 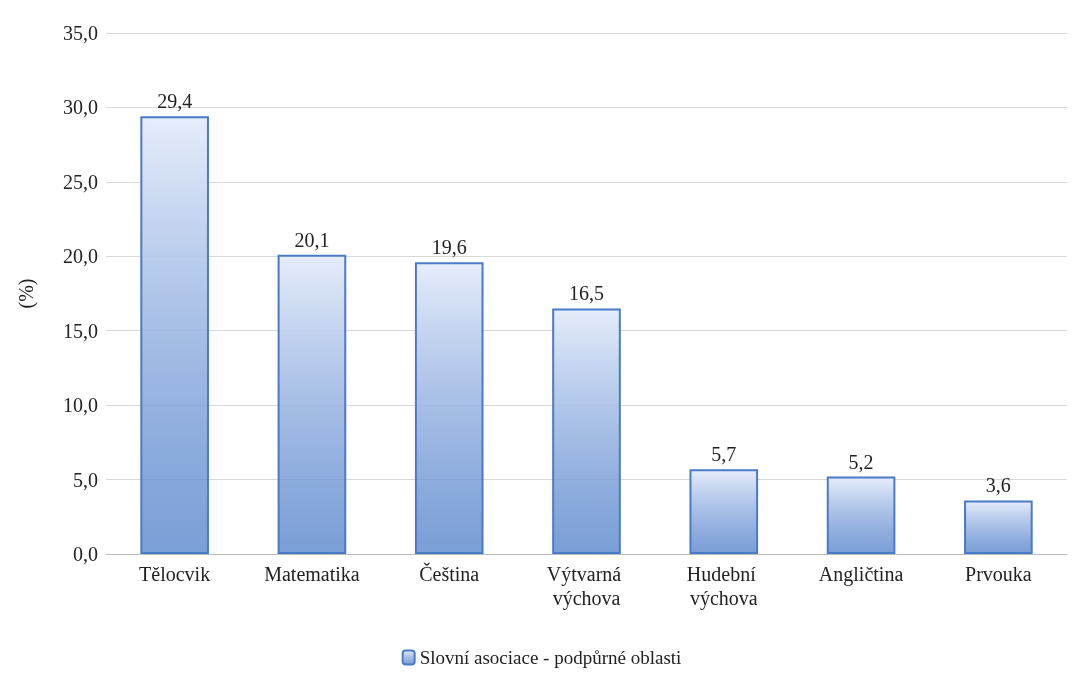 I want to click on data-label: 29,4, so click(x=175, y=101).